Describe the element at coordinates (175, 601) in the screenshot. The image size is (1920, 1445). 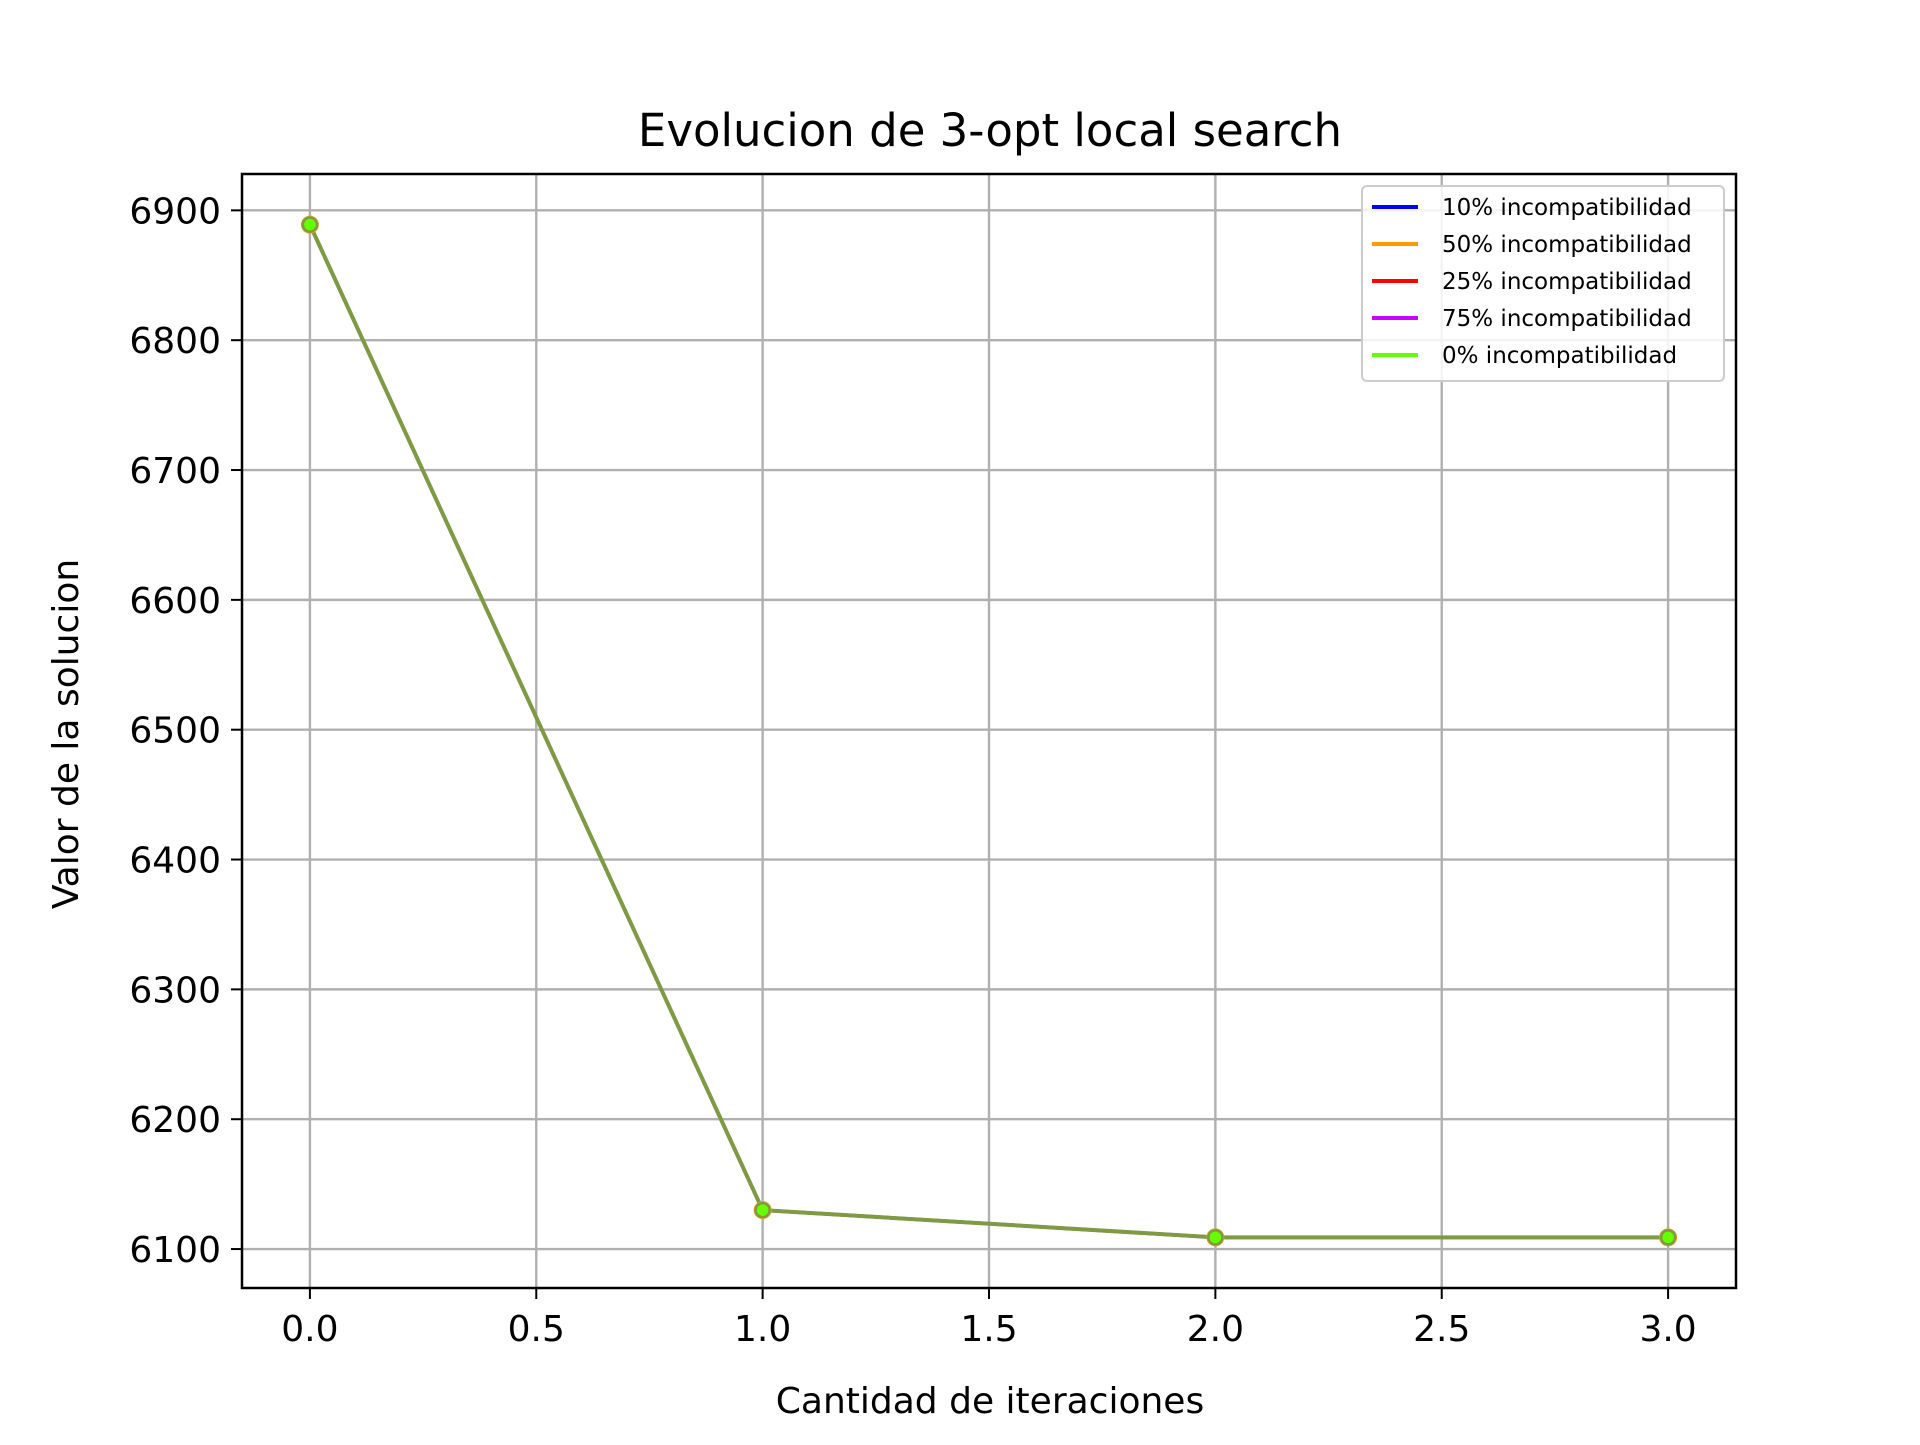
I see `y-tick-label: 6600` at that location.